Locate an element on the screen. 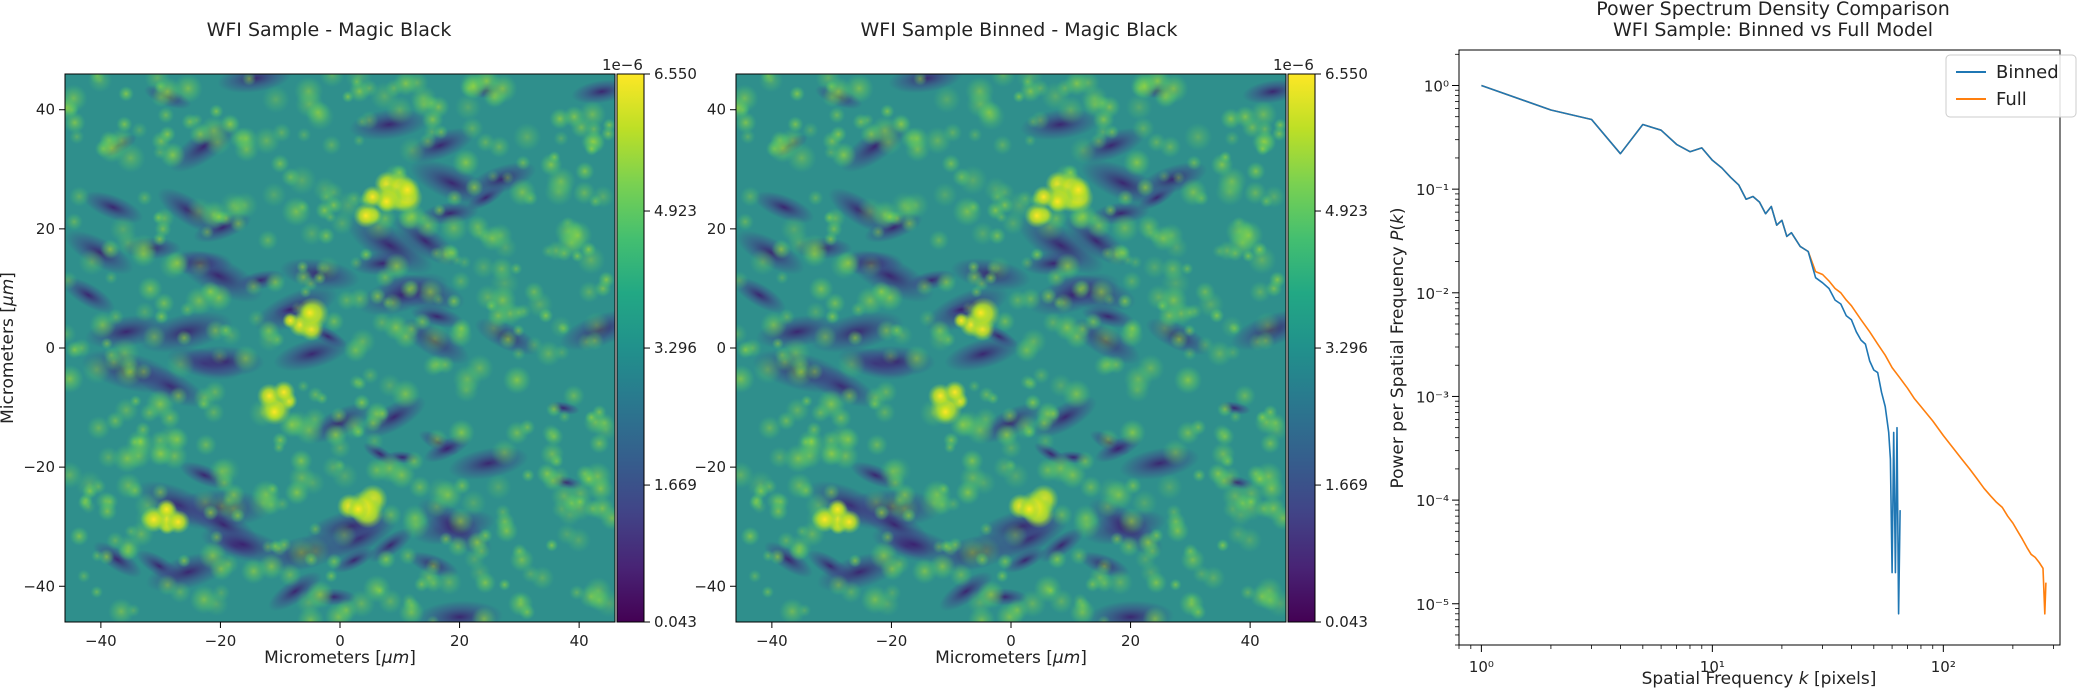 This screenshot has height=693, width=2088. colorbar-2-tick-label: 1.669 is located at coordinates (1346, 485).